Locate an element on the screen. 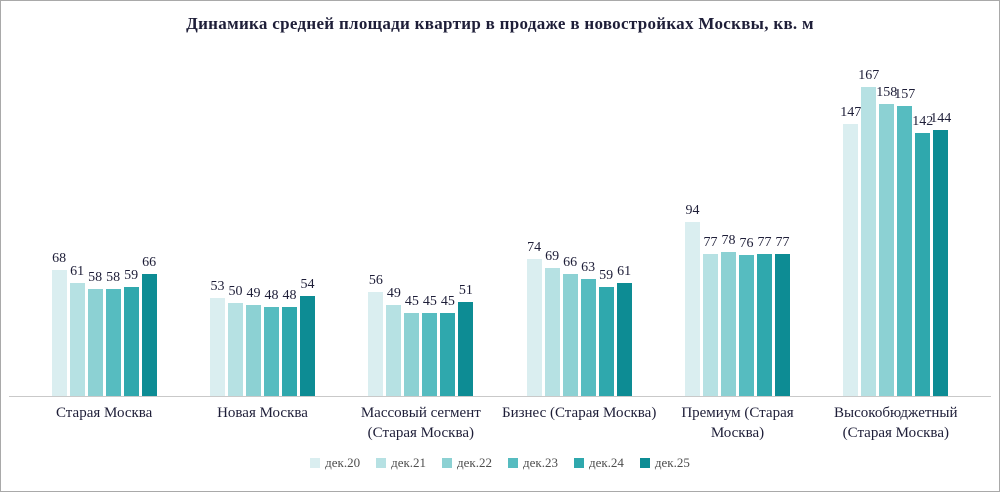  bar-value-label: 56 is located at coordinates (375, 280).